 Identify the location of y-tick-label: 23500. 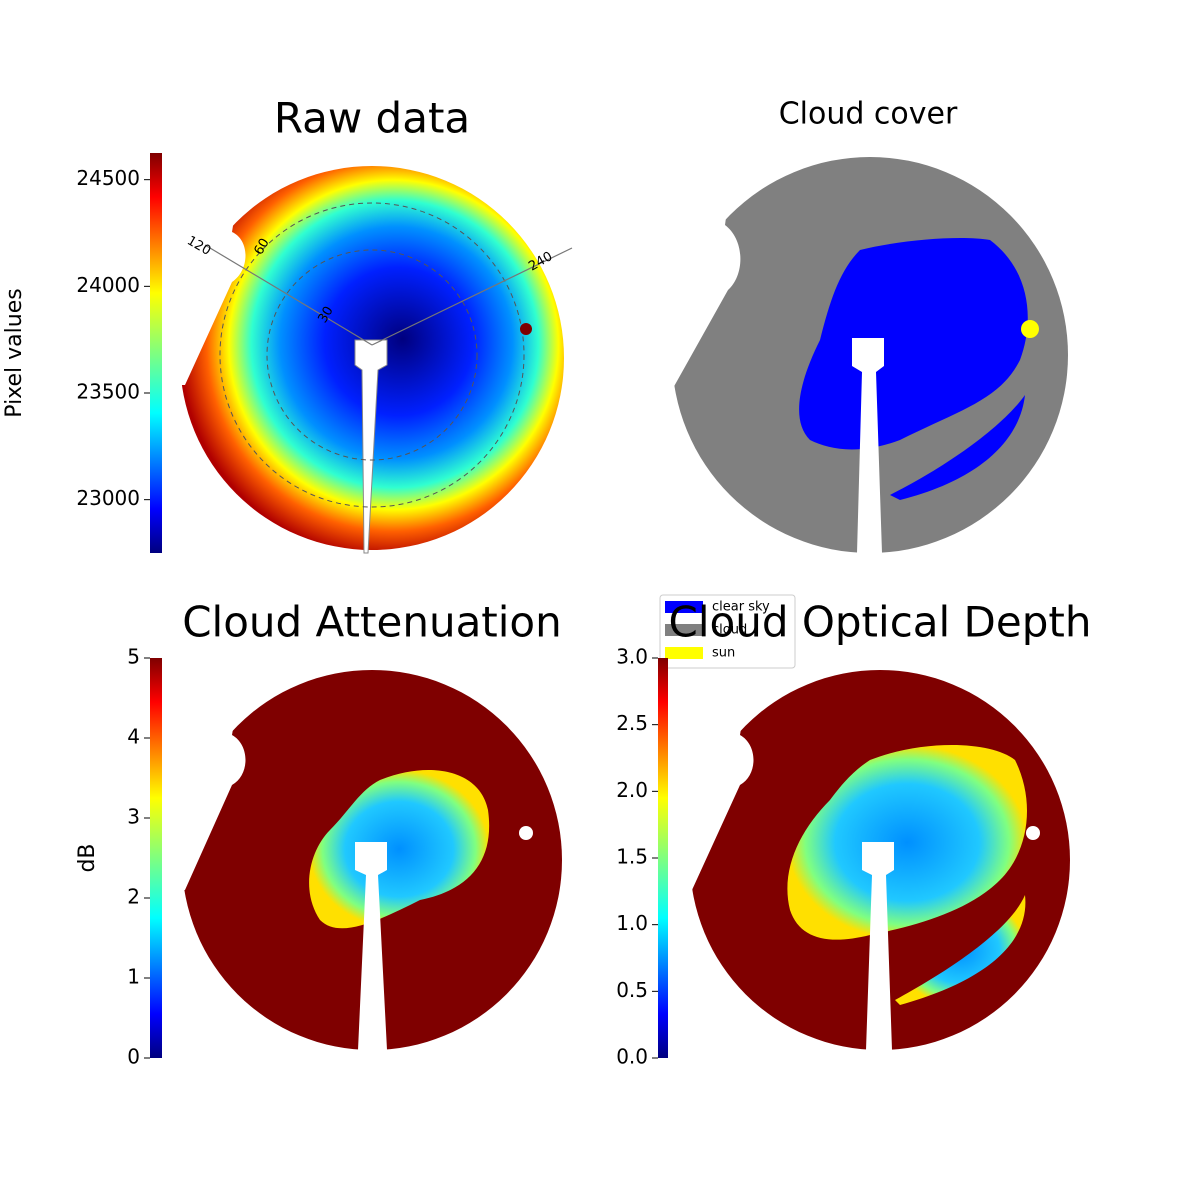
(108, 392).